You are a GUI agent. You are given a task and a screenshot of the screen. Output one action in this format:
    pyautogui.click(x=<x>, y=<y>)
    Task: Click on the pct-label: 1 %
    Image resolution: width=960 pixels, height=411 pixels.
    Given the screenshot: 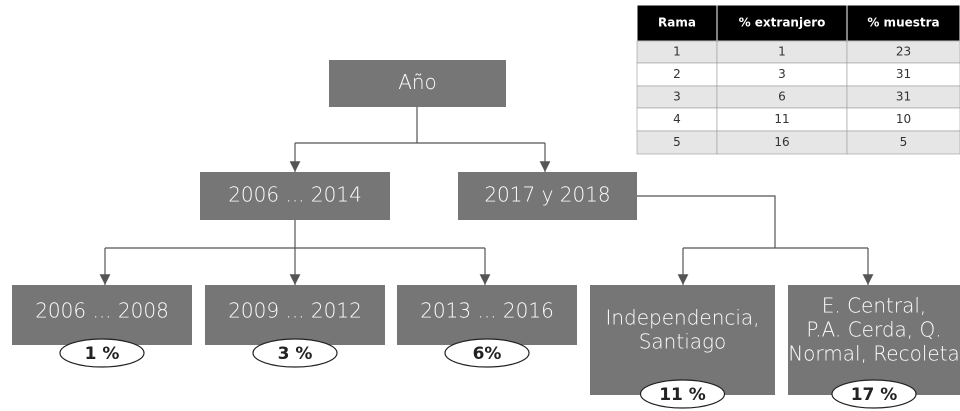 What is the action you would take?
    pyautogui.click(x=102, y=354)
    